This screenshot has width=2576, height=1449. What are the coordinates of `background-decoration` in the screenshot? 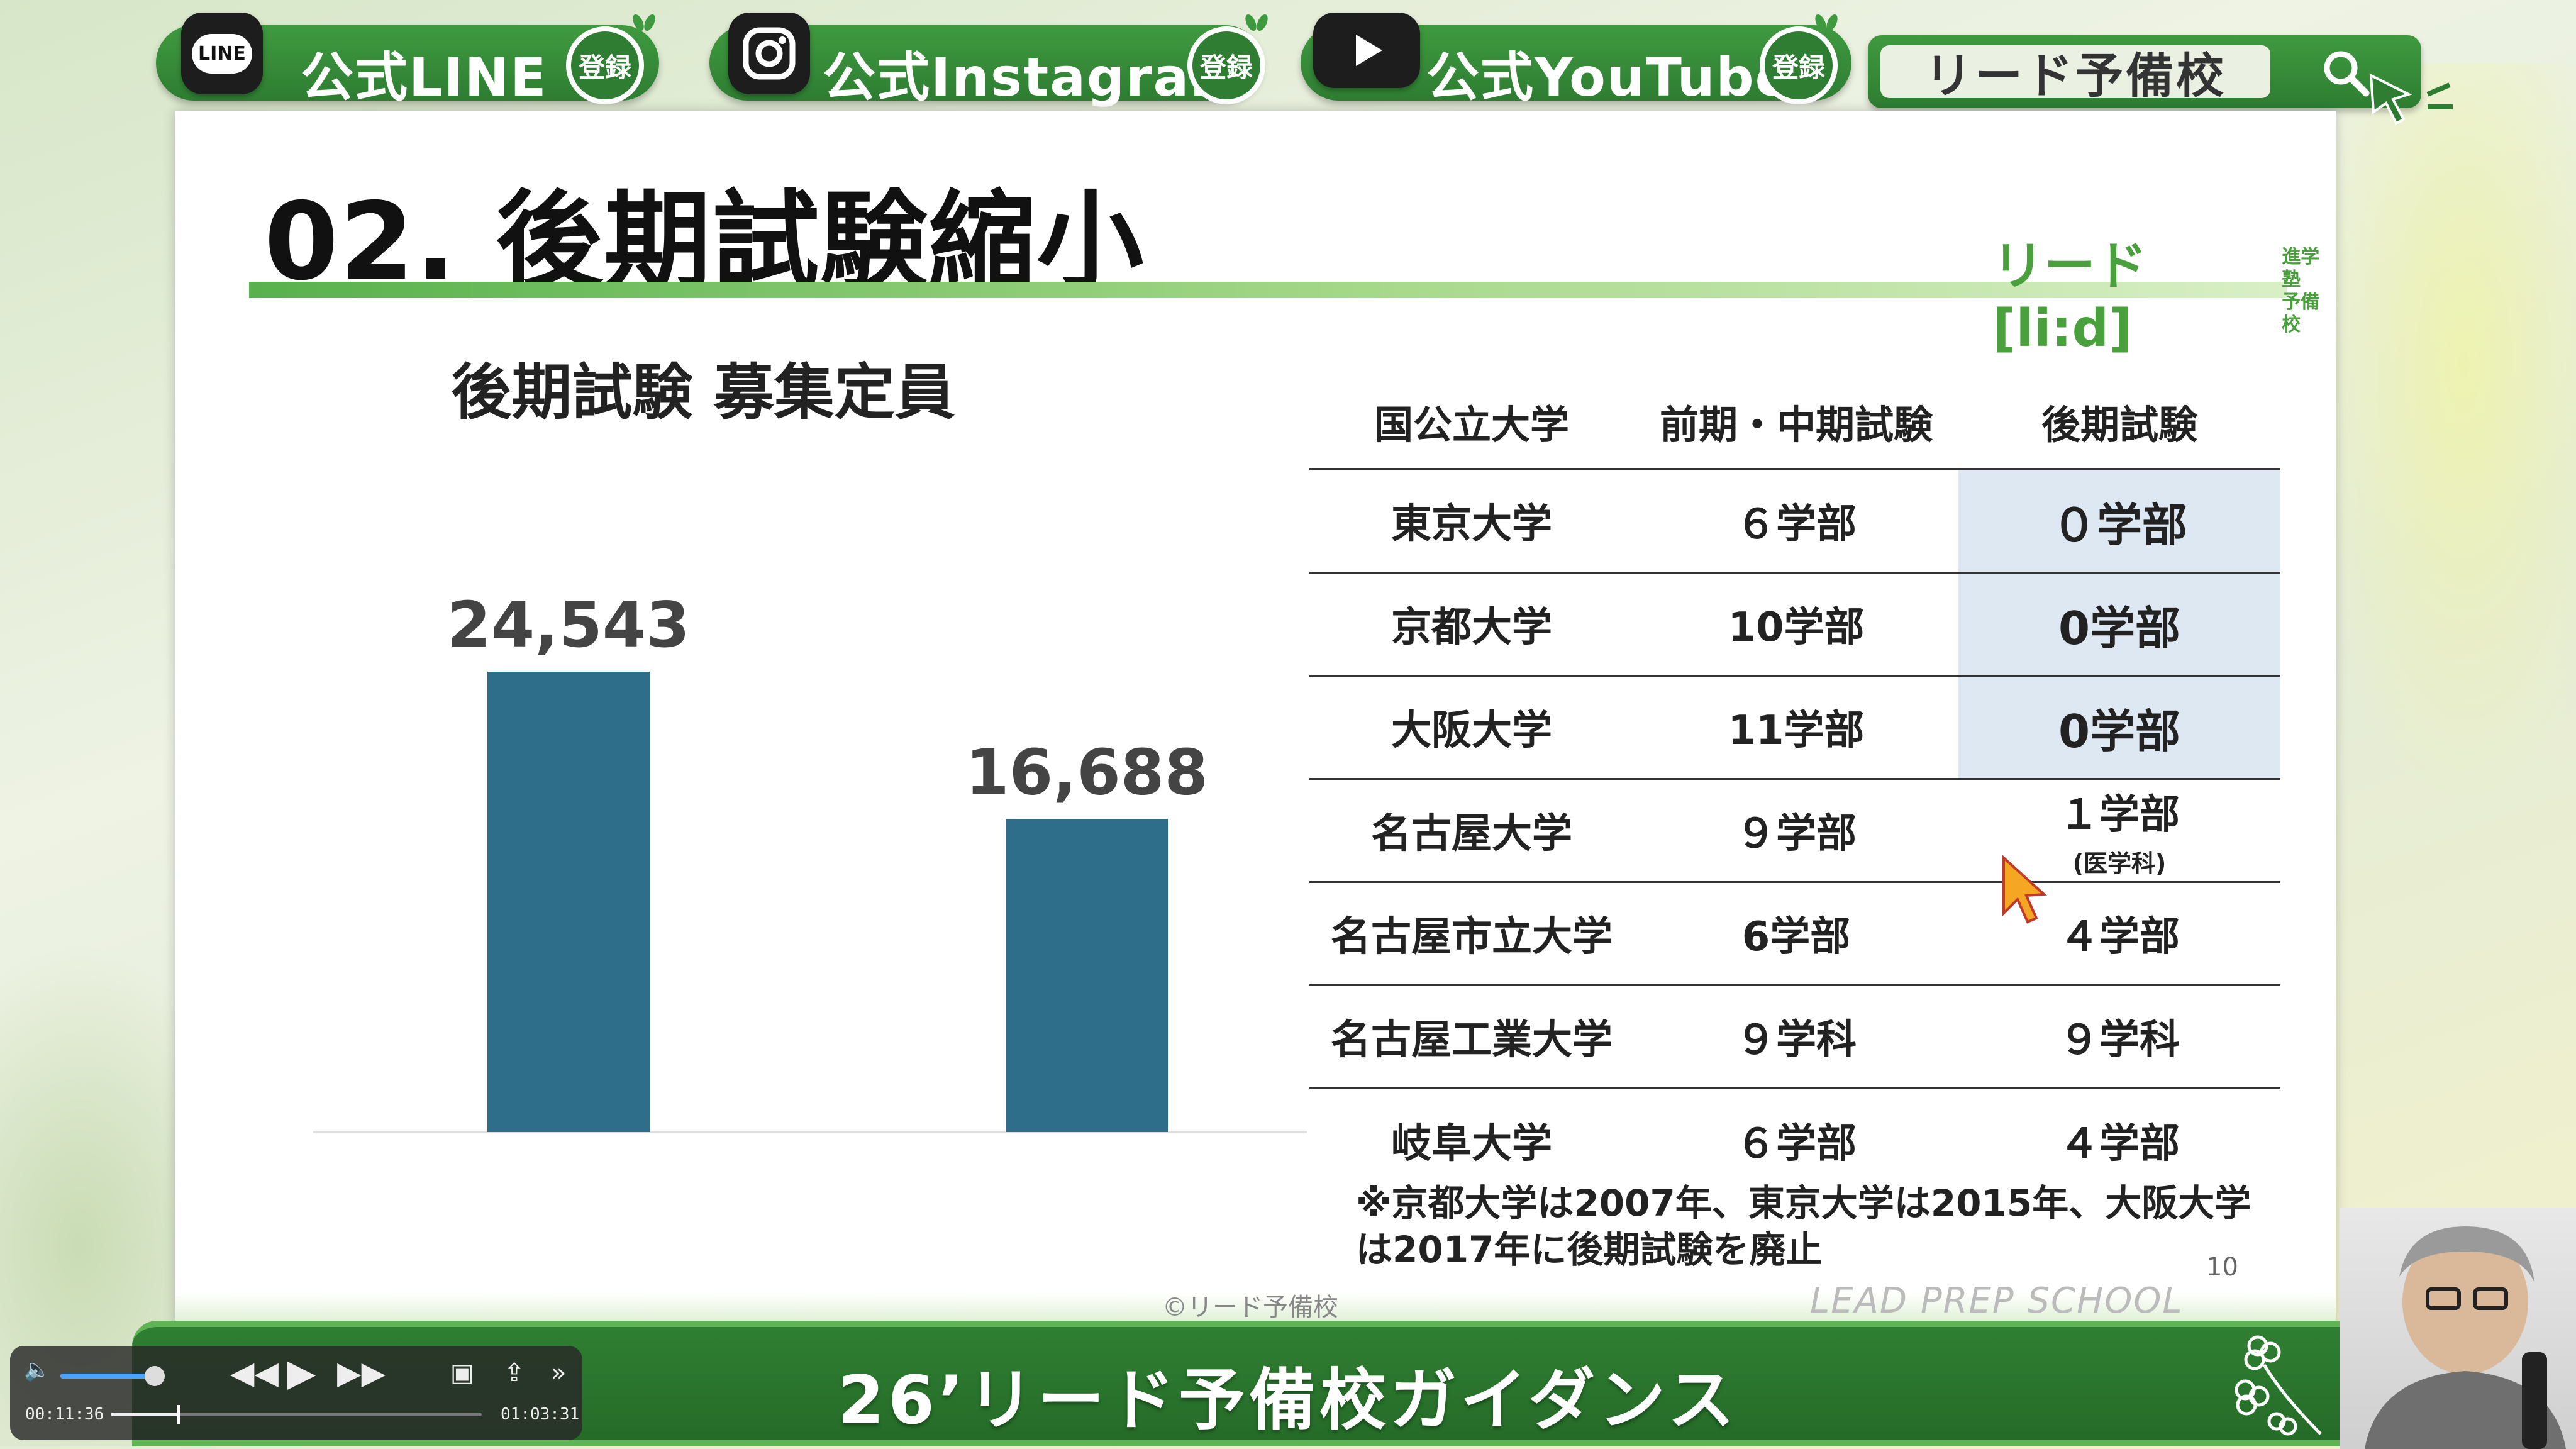 It's located at (2436, 440).